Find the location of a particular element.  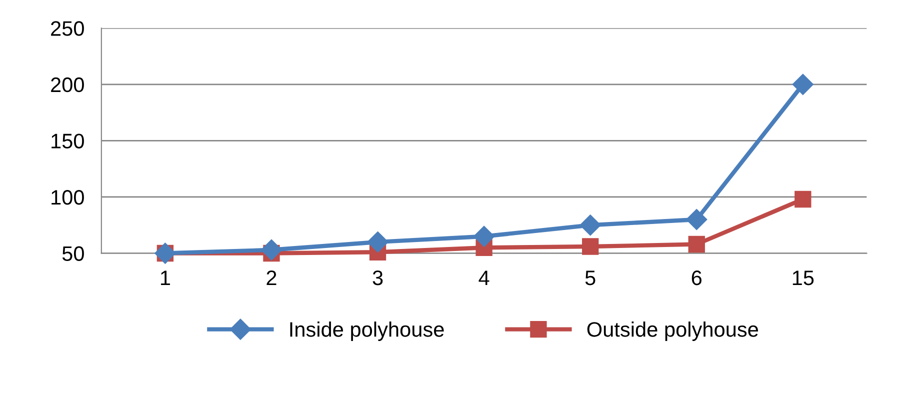

x-tick-label: 6 is located at coordinates (697, 278).